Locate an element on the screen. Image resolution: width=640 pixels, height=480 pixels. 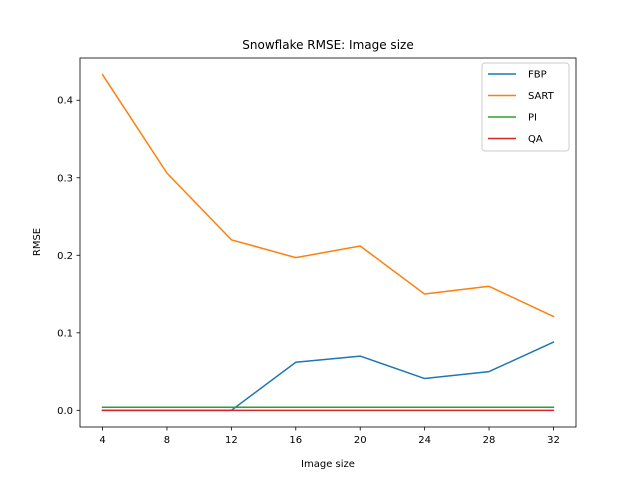
series-line-fbp is located at coordinates (328, 376).